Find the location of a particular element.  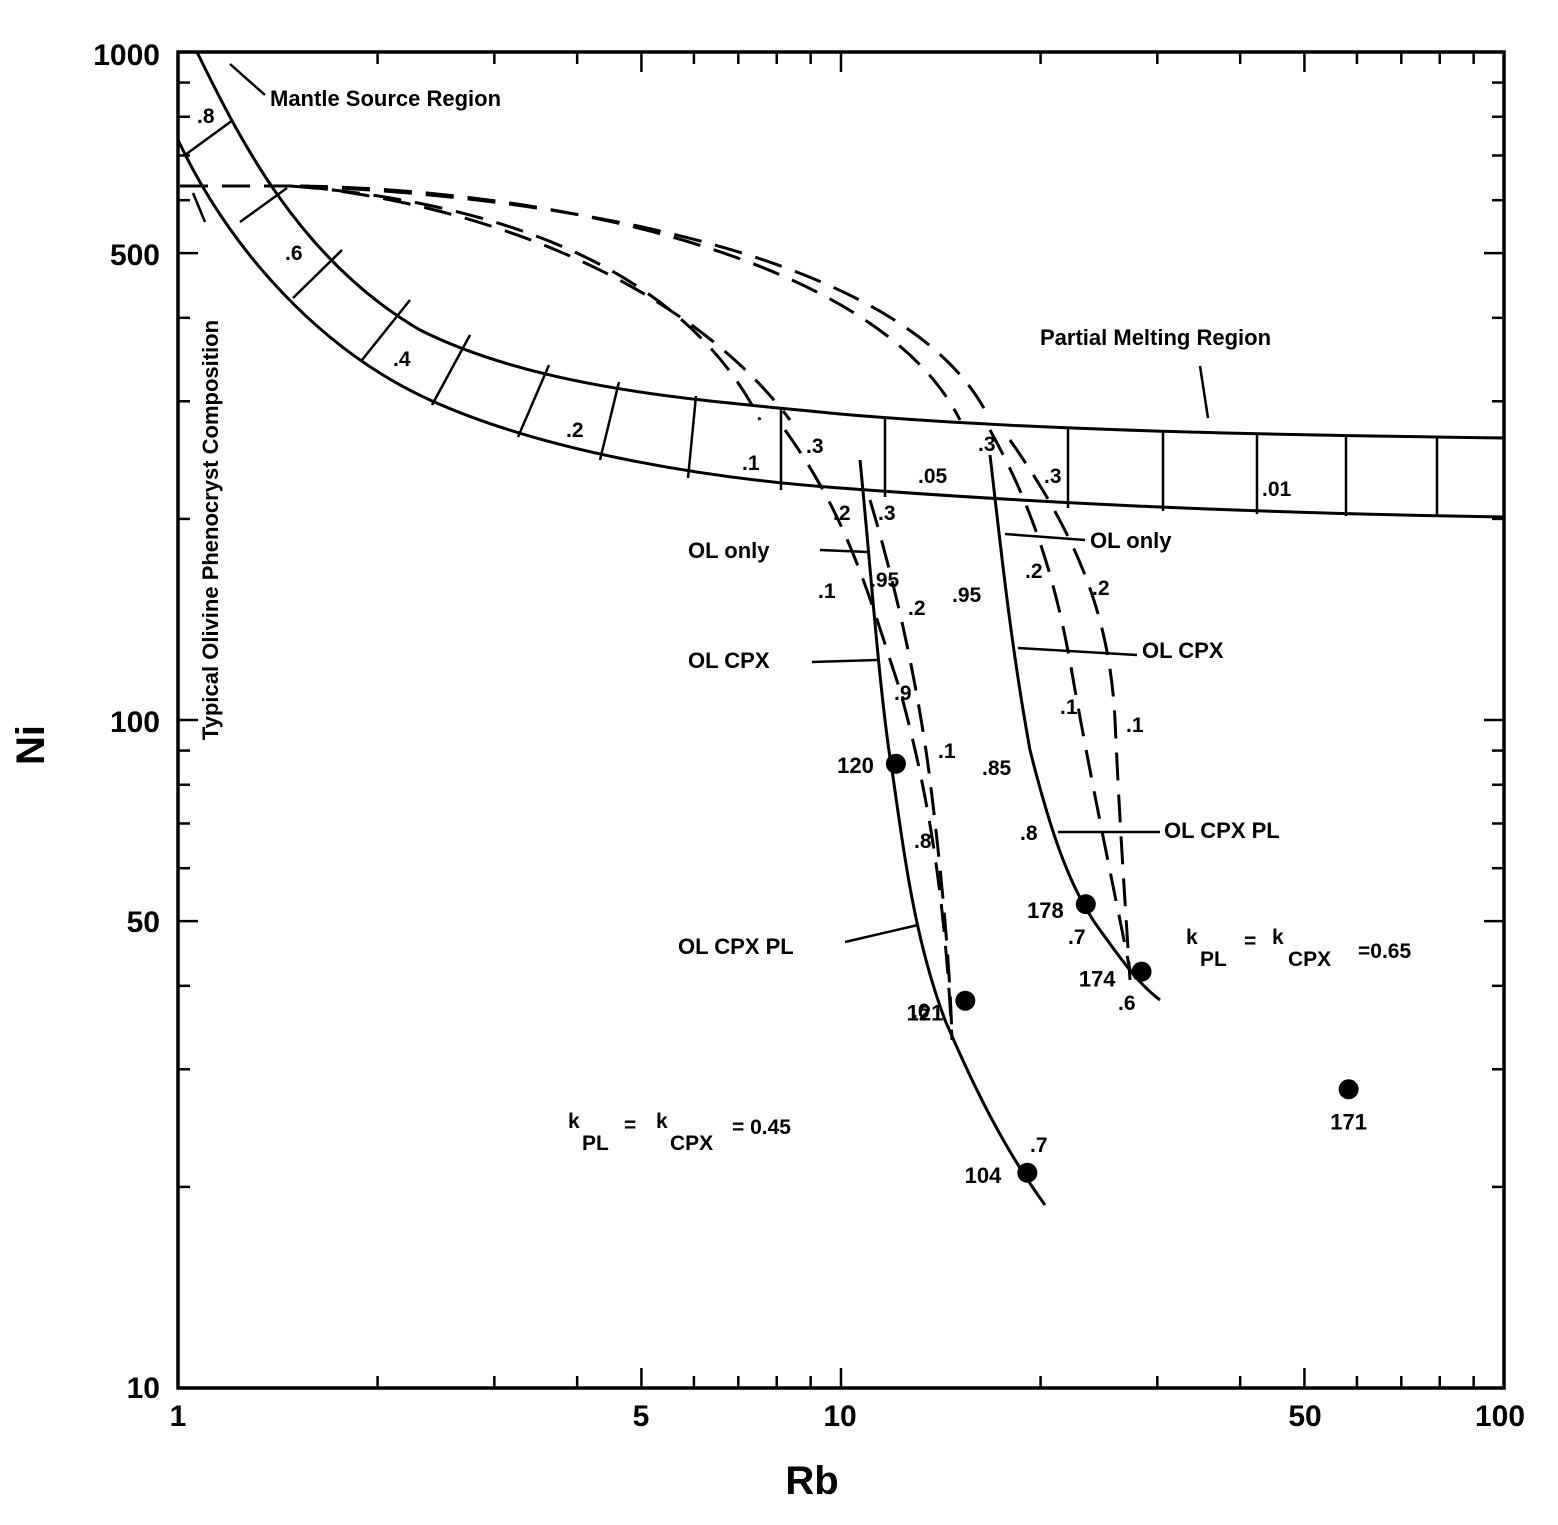

k-value: =0.65 is located at coordinates (1384, 951).